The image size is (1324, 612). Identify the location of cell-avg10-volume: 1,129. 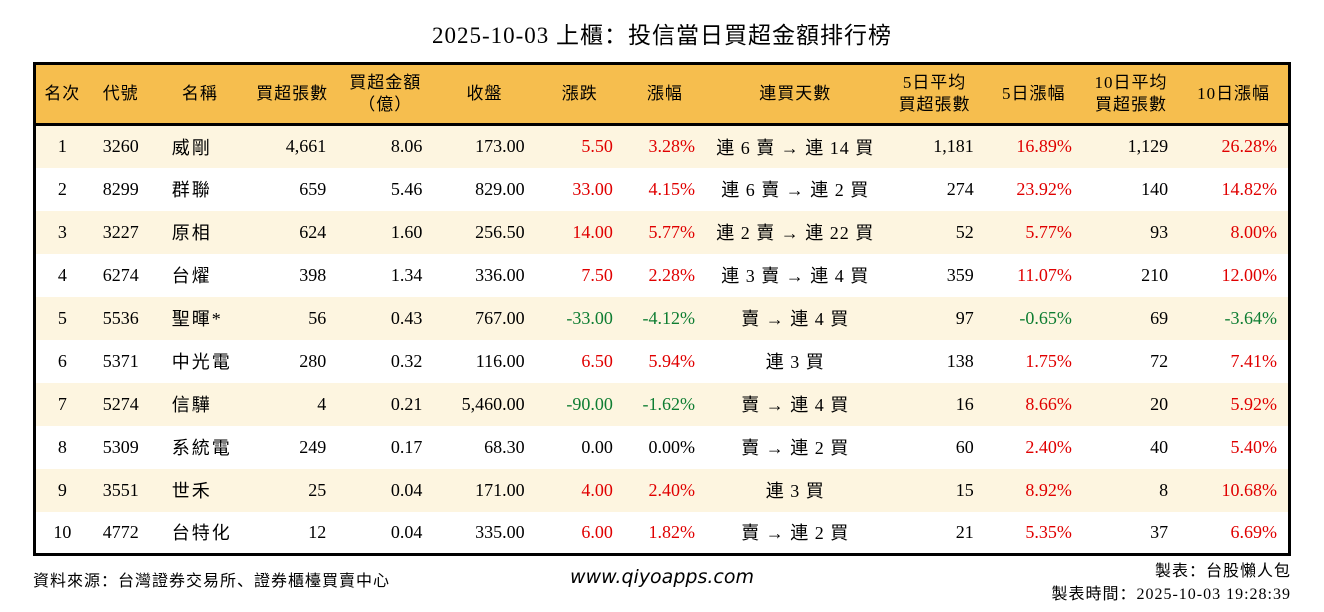
(1148, 146).